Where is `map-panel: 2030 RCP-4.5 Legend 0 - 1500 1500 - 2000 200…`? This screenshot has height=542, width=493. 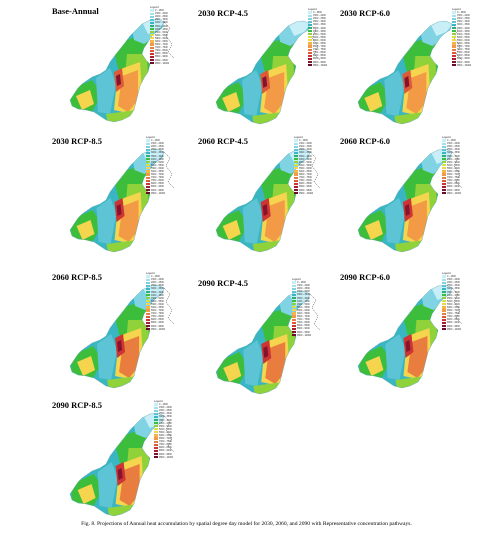 map-panel: 2030 RCP-4.5 Legend 0 - 1500 1500 - 2000 200… is located at coordinates (273, 69).